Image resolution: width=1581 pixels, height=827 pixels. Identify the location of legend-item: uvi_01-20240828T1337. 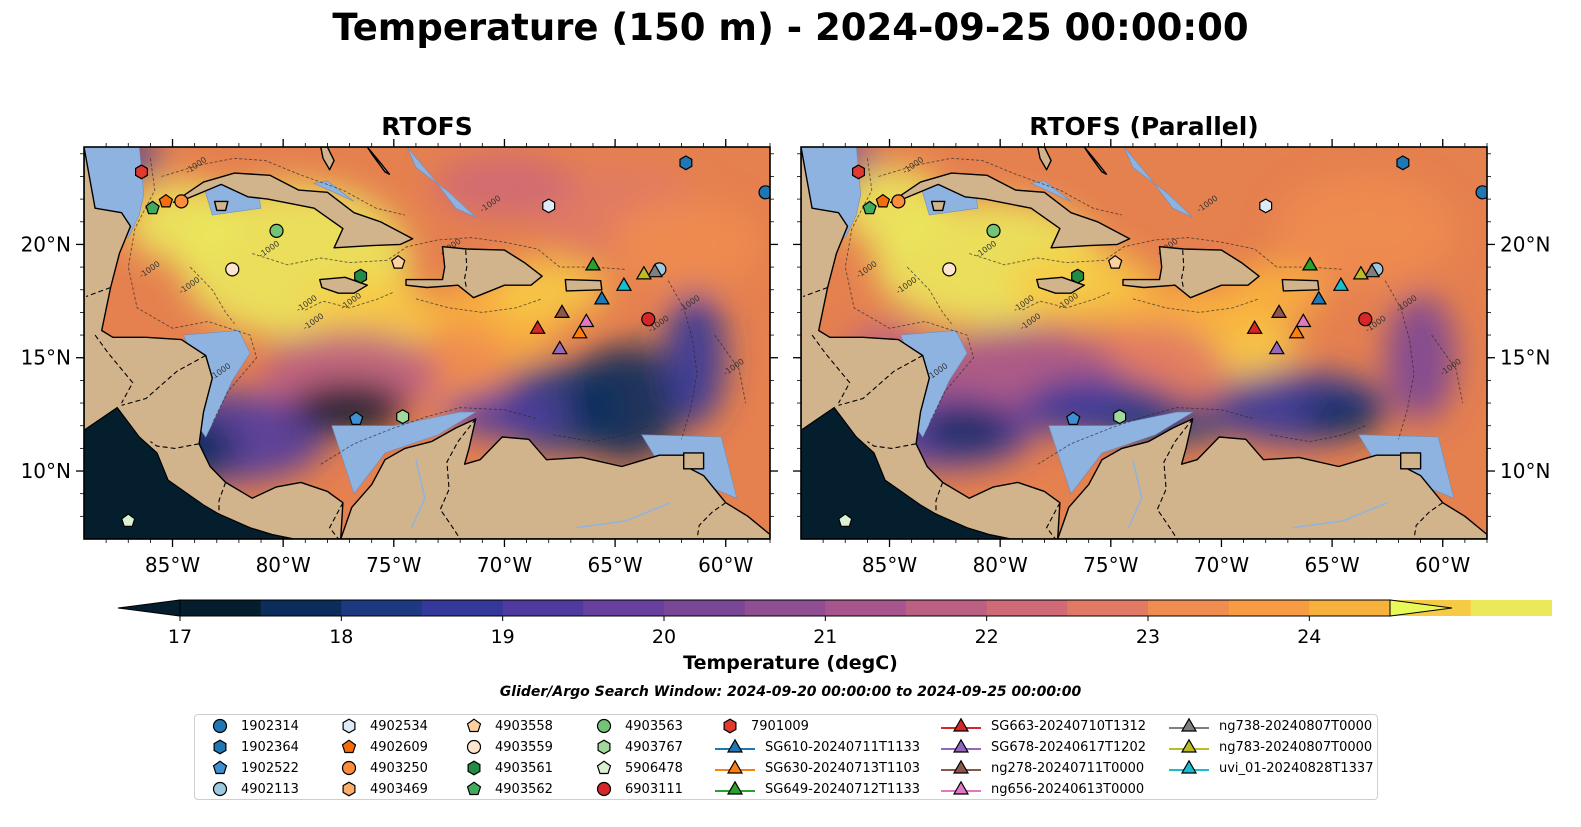
(1270, 768).